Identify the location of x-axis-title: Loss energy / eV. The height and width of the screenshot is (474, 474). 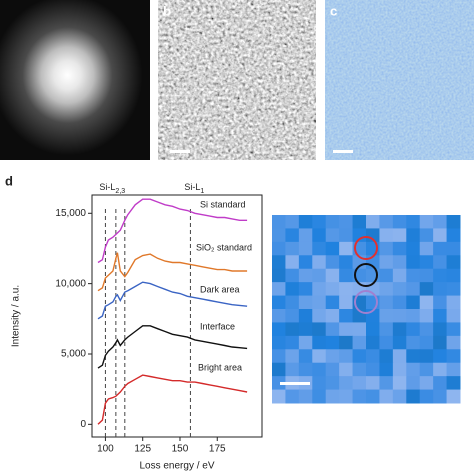
(176, 466).